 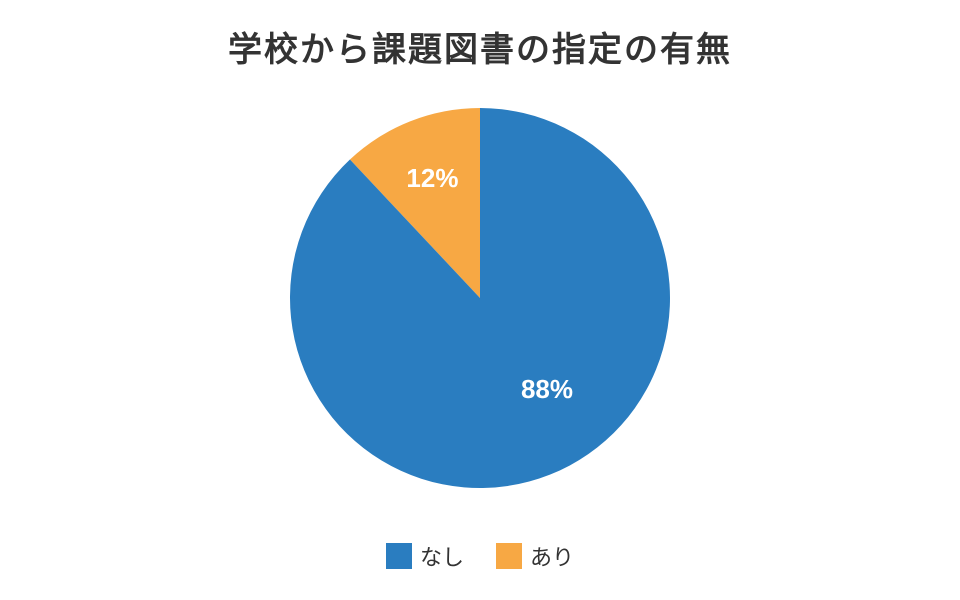 What do you see at coordinates (480, 50) in the screenshot?
I see `chart-title: 学校から課題図書の指定の有無` at bounding box center [480, 50].